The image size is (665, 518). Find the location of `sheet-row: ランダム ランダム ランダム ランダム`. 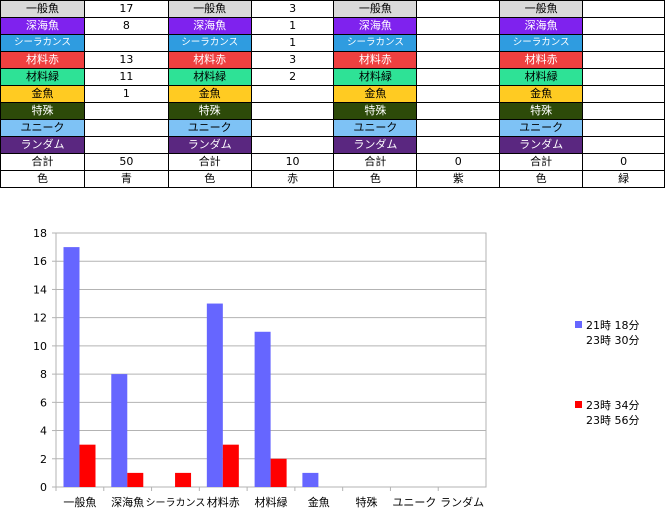

sheet-row: ランダム ランダム ランダム ランダム is located at coordinates (332, 145).